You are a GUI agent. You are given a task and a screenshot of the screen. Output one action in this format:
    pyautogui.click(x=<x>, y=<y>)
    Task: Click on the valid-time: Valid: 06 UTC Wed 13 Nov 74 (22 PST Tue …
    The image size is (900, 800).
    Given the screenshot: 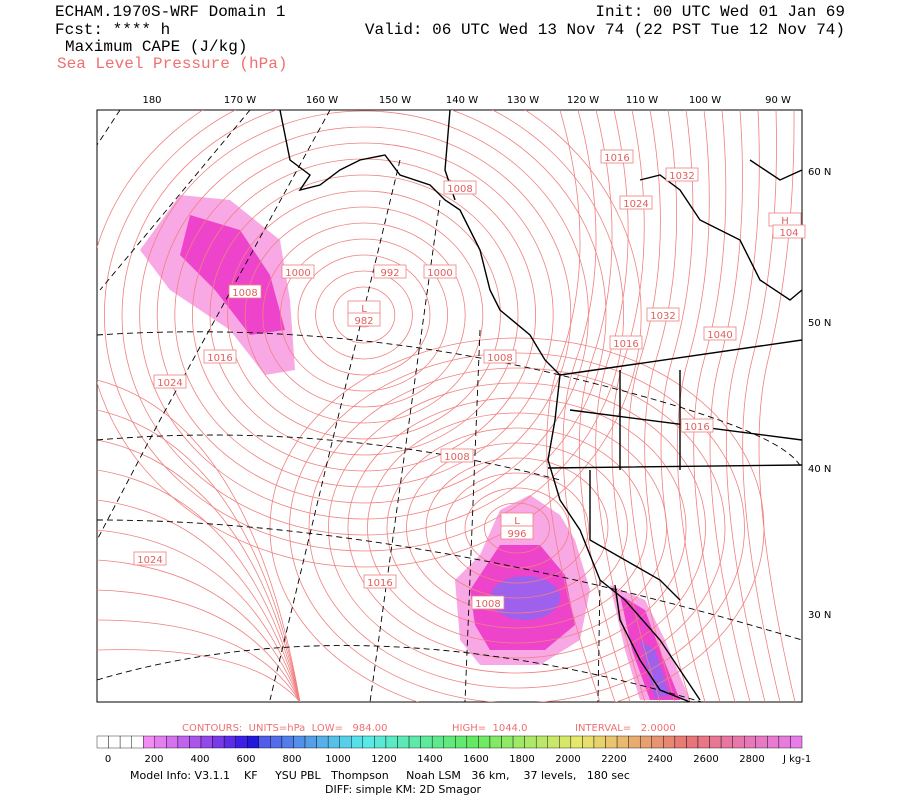 What is the action you would take?
    pyautogui.click(x=605, y=30)
    